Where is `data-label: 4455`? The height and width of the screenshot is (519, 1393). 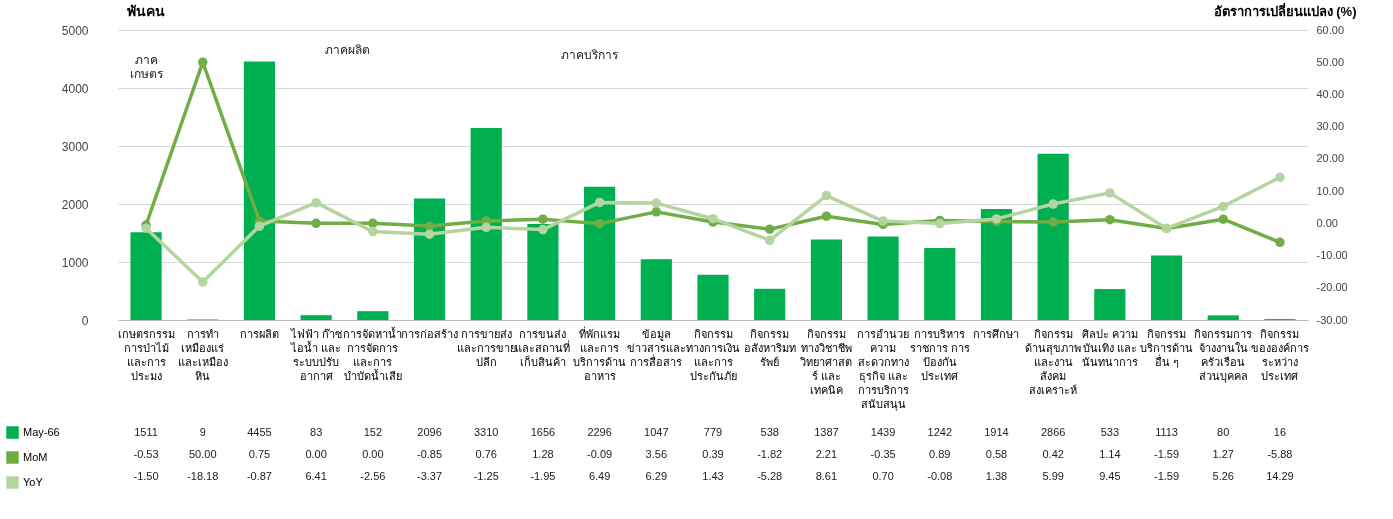 data-label: 4455 is located at coordinates (259, 432).